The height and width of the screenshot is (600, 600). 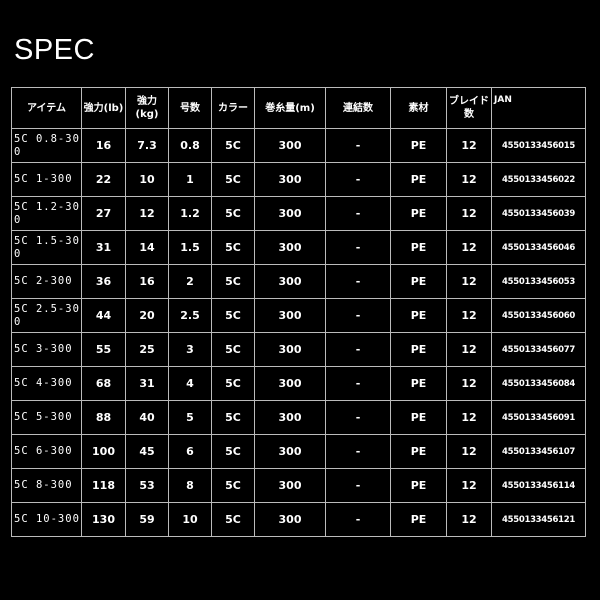 I want to click on cell-strength-kg: 59, so click(x=147, y=519).